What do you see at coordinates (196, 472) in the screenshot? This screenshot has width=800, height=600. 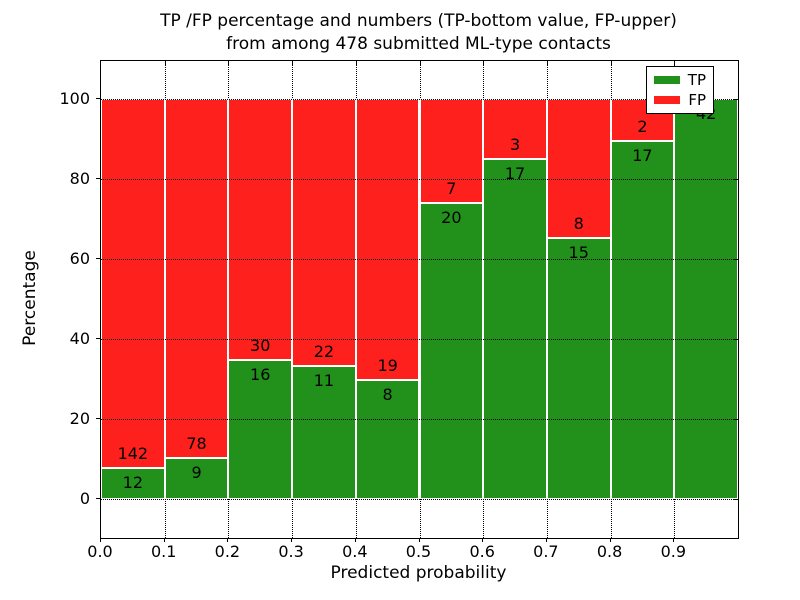 I see `bar-count-tp: 9` at bounding box center [196, 472].